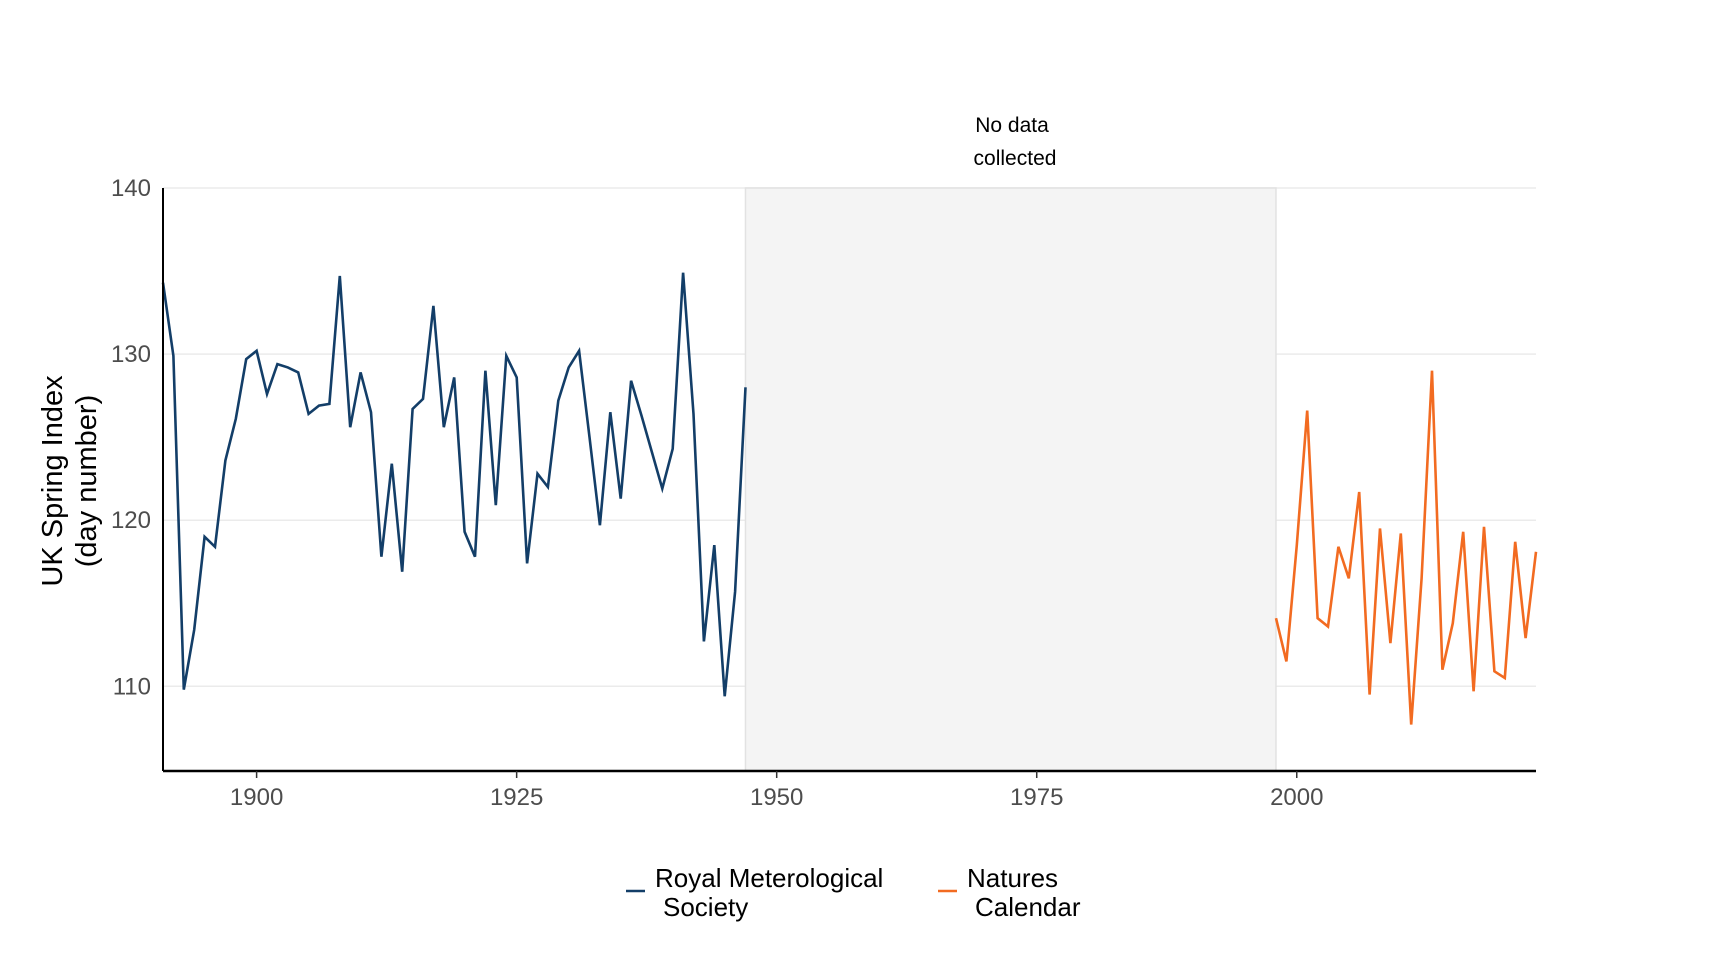  I want to click on no-data-annotation-line1: No data, so click(1012, 125).